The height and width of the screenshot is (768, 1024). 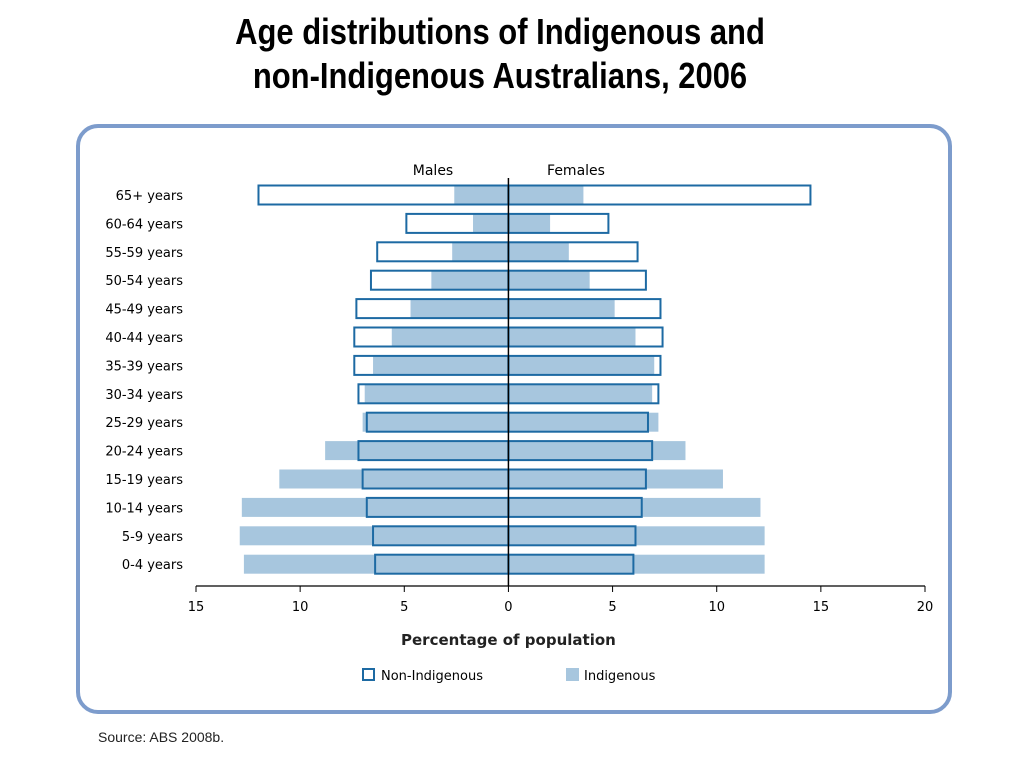 What do you see at coordinates (925, 607) in the screenshot?
I see `x-tick-label: 20` at bounding box center [925, 607].